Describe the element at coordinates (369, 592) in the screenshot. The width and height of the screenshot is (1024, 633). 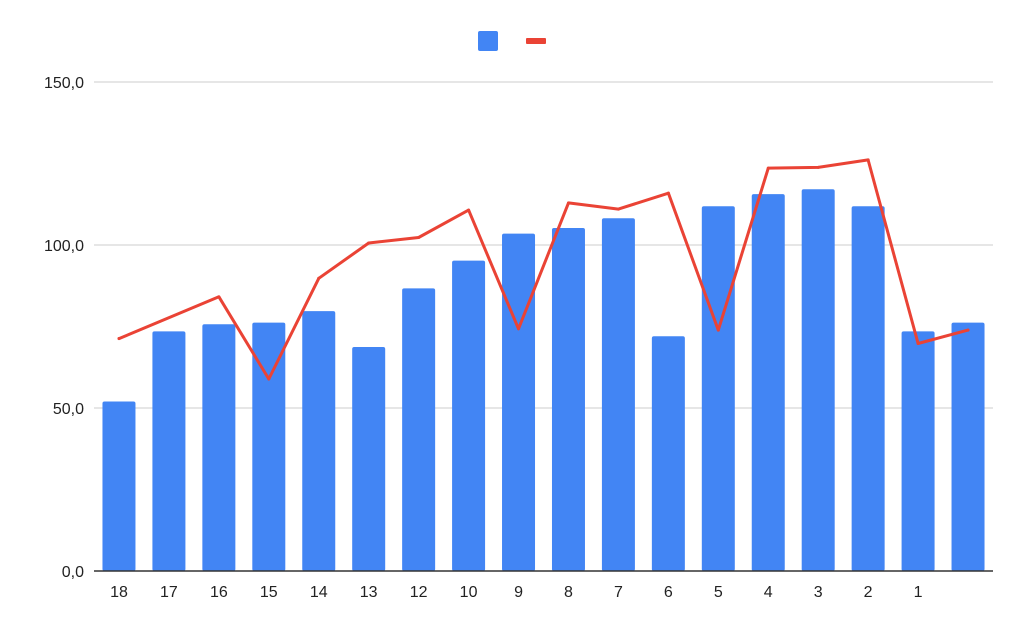
I see `x-tick-label: 13` at that location.